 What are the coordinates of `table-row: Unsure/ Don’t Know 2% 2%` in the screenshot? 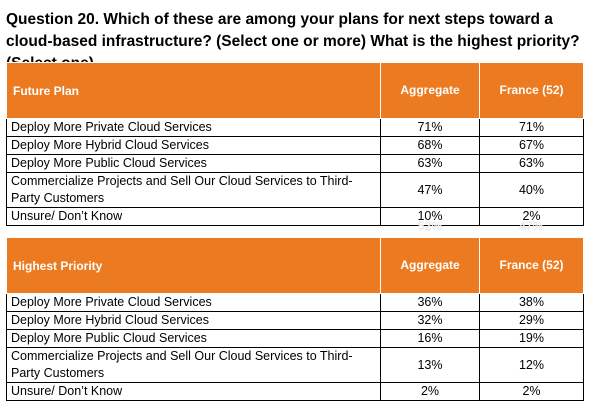 It's located at (295, 391).